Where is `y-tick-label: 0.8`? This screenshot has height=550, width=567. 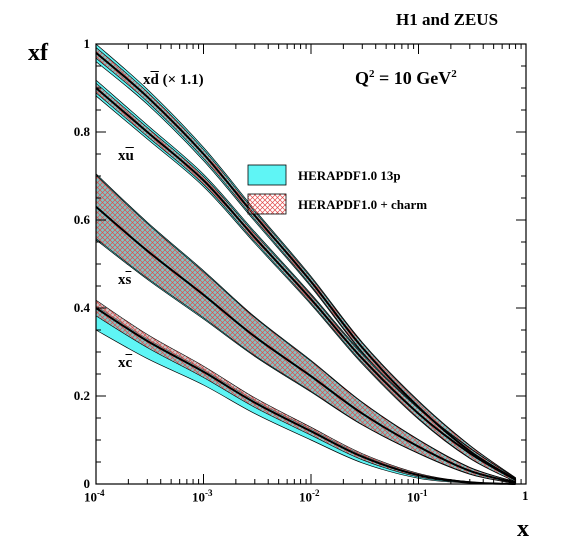 y-tick-label: 0.8 is located at coordinates (81, 131).